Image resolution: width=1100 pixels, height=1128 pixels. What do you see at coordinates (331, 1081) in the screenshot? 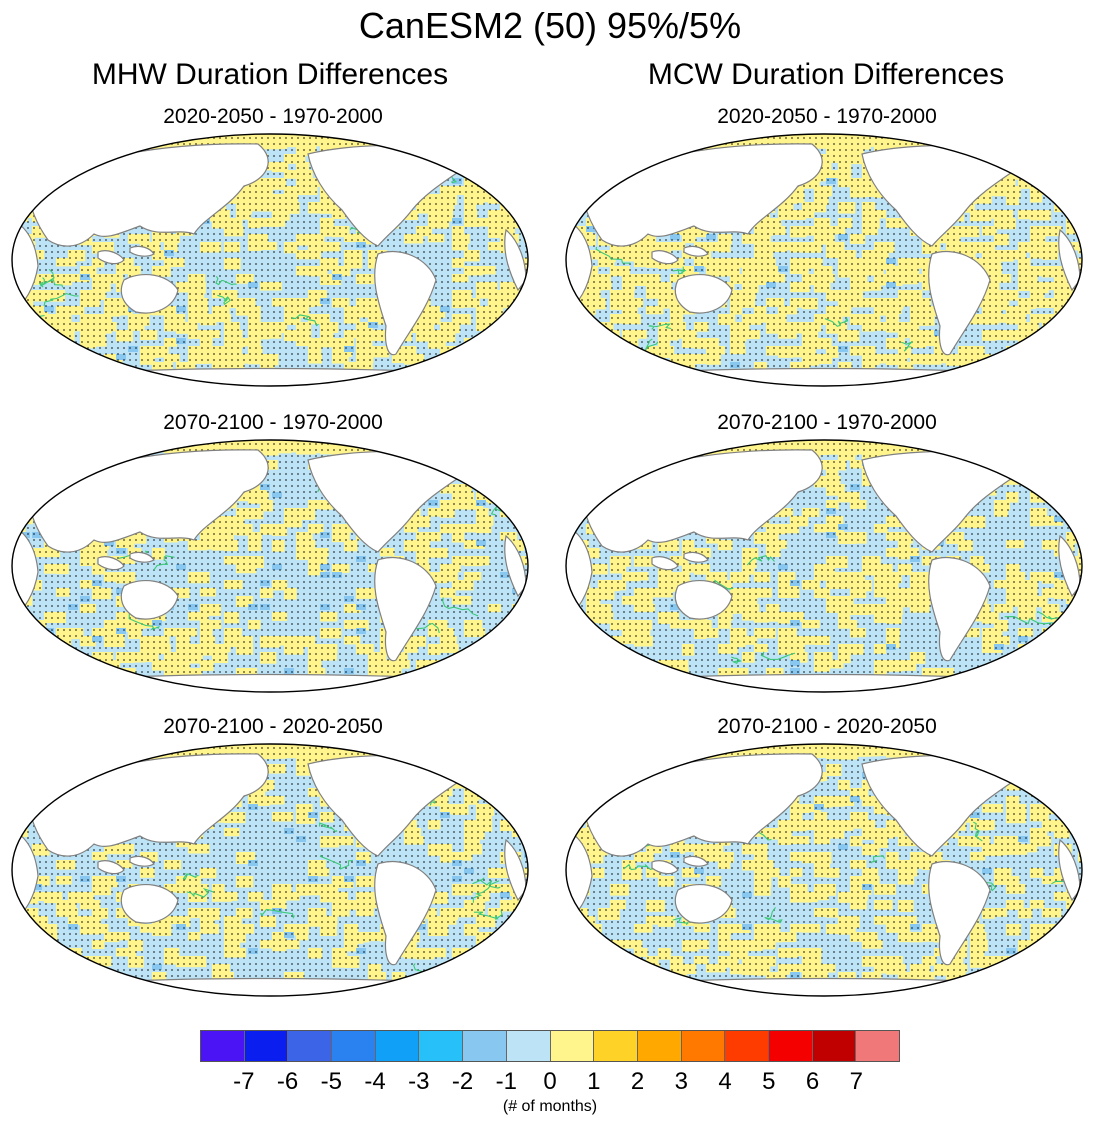
I see `colorbar-tick-label: -5` at bounding box center [331, 1081].